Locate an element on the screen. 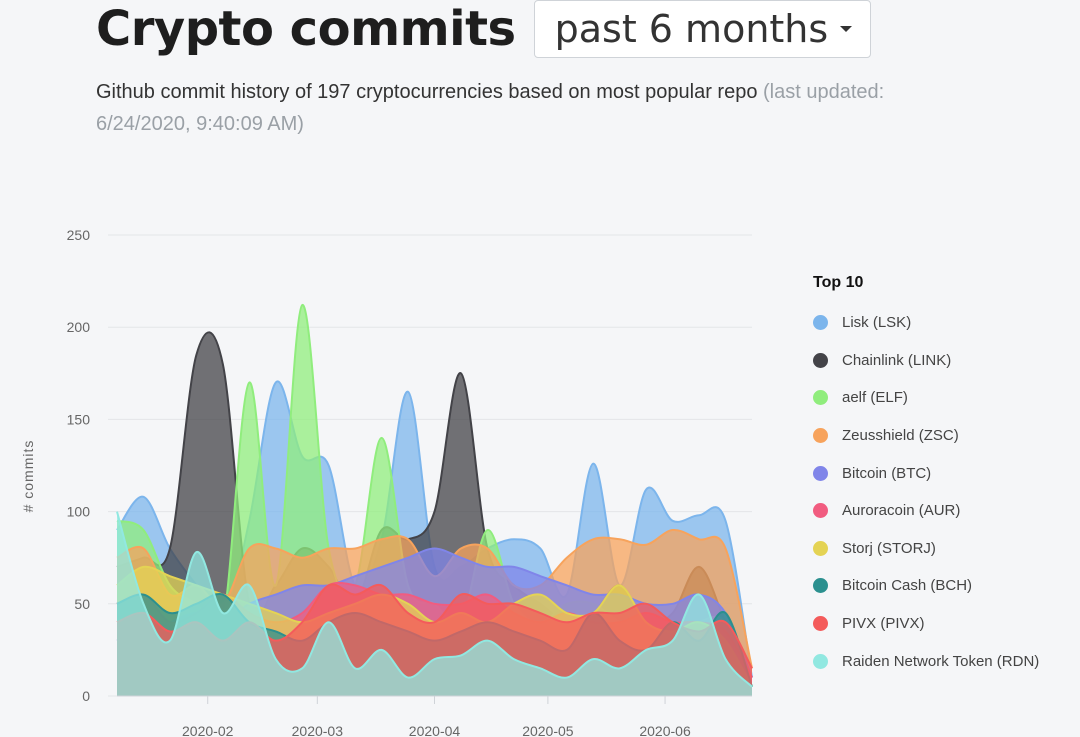 The width and height of the screenshot is (1080, 737). page-title: Crypto commits is located at coordinates (306, 29).